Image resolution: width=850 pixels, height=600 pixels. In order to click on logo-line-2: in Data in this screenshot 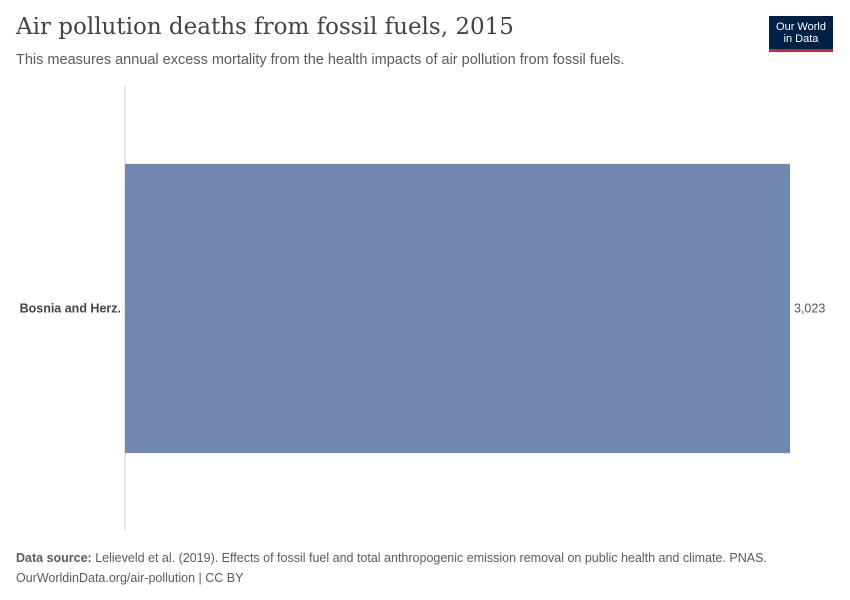, I will do `click(801, 39)`.